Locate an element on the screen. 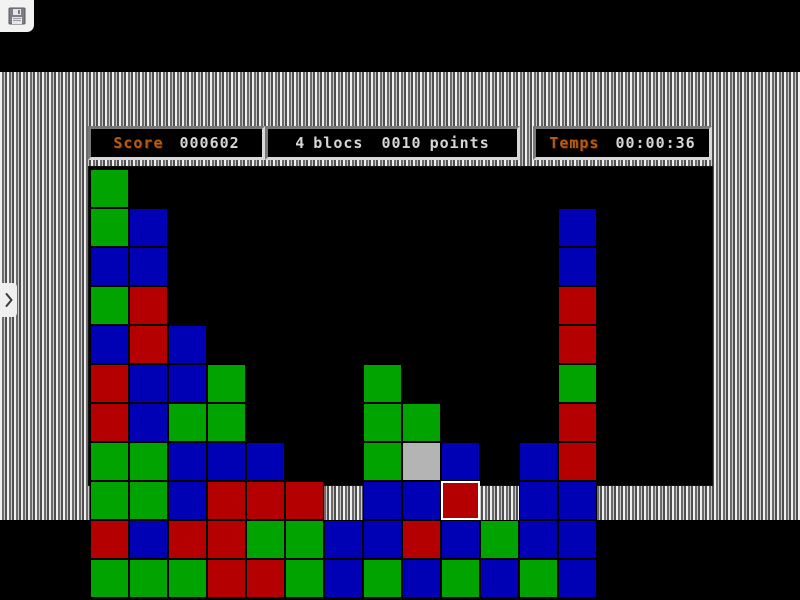 Image resolution: width=800 pixels, height=600 pixels. save-button is located at coordinates (17, 16).